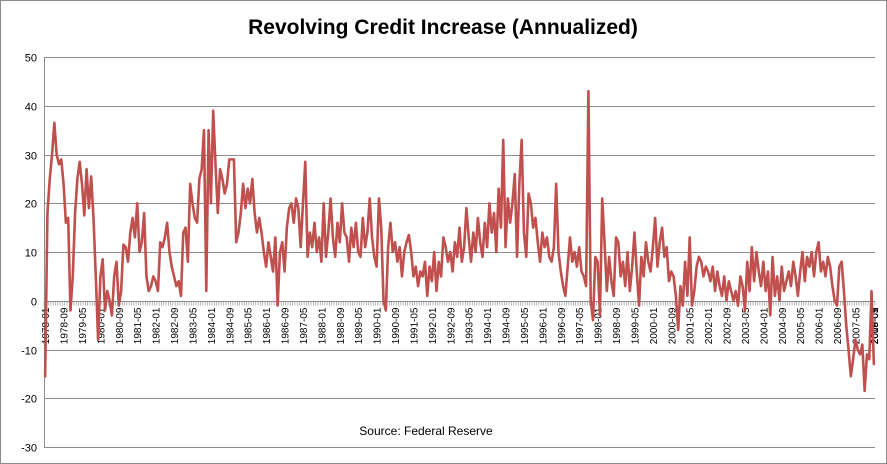 The height and width of the screenshot is (464, 887). Describe the element at coordinates (672, 325) in the screenshot. I see `x-tick-label-34: 2000-09` at that location.